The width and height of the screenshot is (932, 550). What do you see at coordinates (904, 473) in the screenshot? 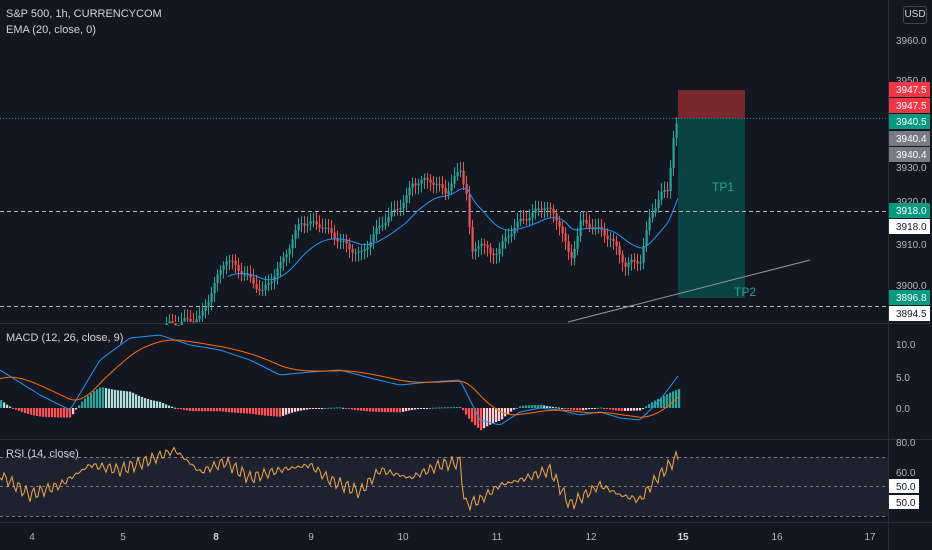
I see `rsi-axis: 80.0 60.0 50.0 50.0` at bounding box center [904, 473].